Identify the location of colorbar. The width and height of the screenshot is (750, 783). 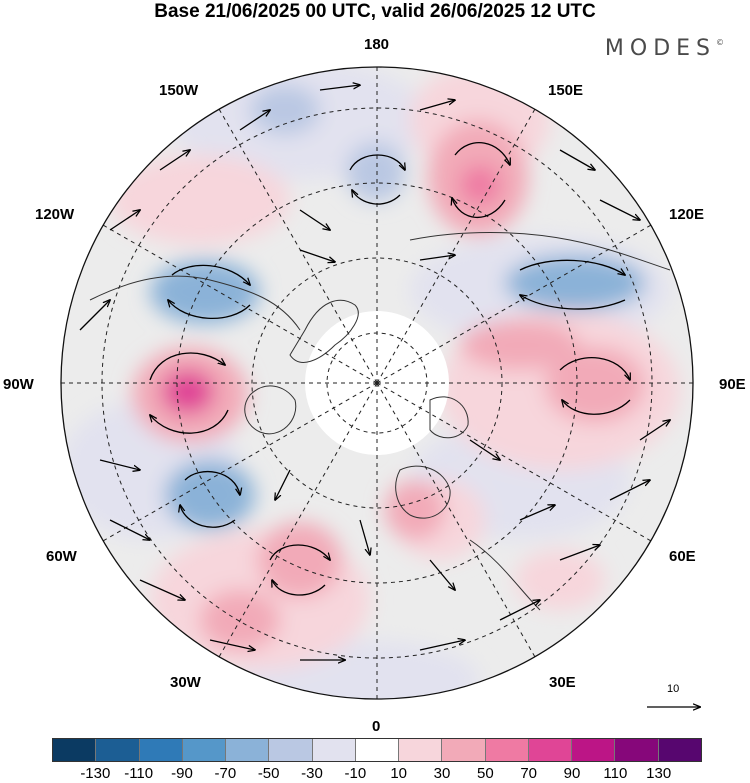
(377, 750).